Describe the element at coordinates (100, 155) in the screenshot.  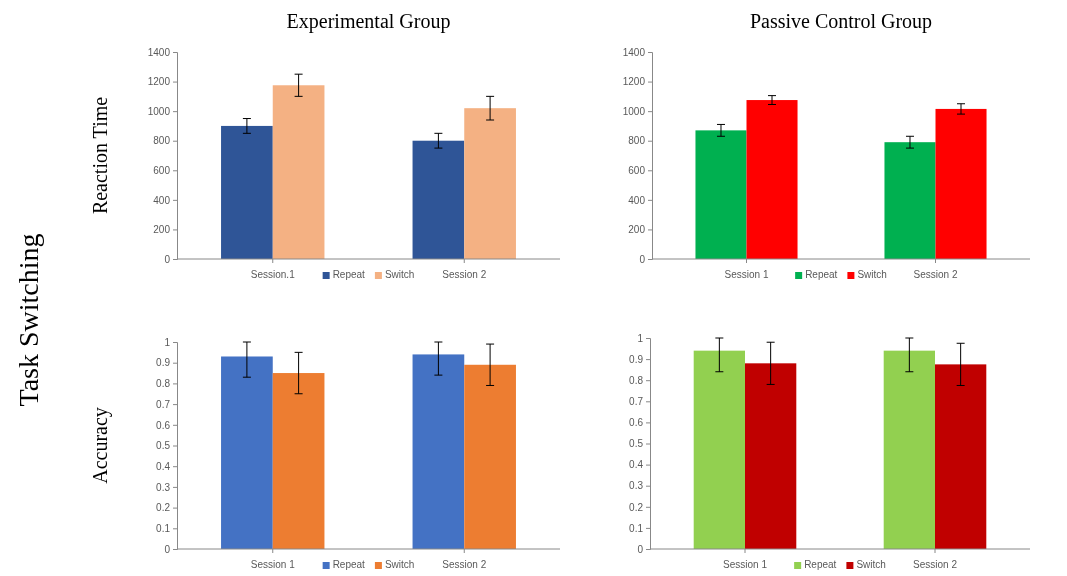
I see `y-axis-title: Reaction Time` at that location.